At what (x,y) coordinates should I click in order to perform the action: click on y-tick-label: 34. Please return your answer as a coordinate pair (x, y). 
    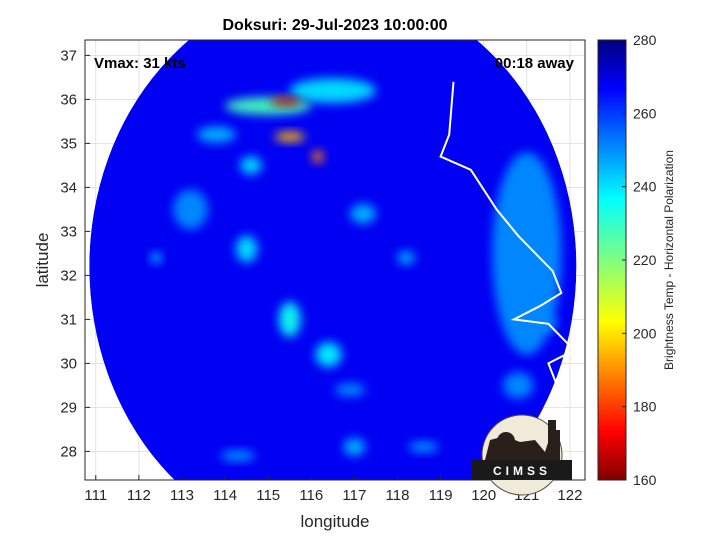
    Looking at the image, I should click on (68, 187).